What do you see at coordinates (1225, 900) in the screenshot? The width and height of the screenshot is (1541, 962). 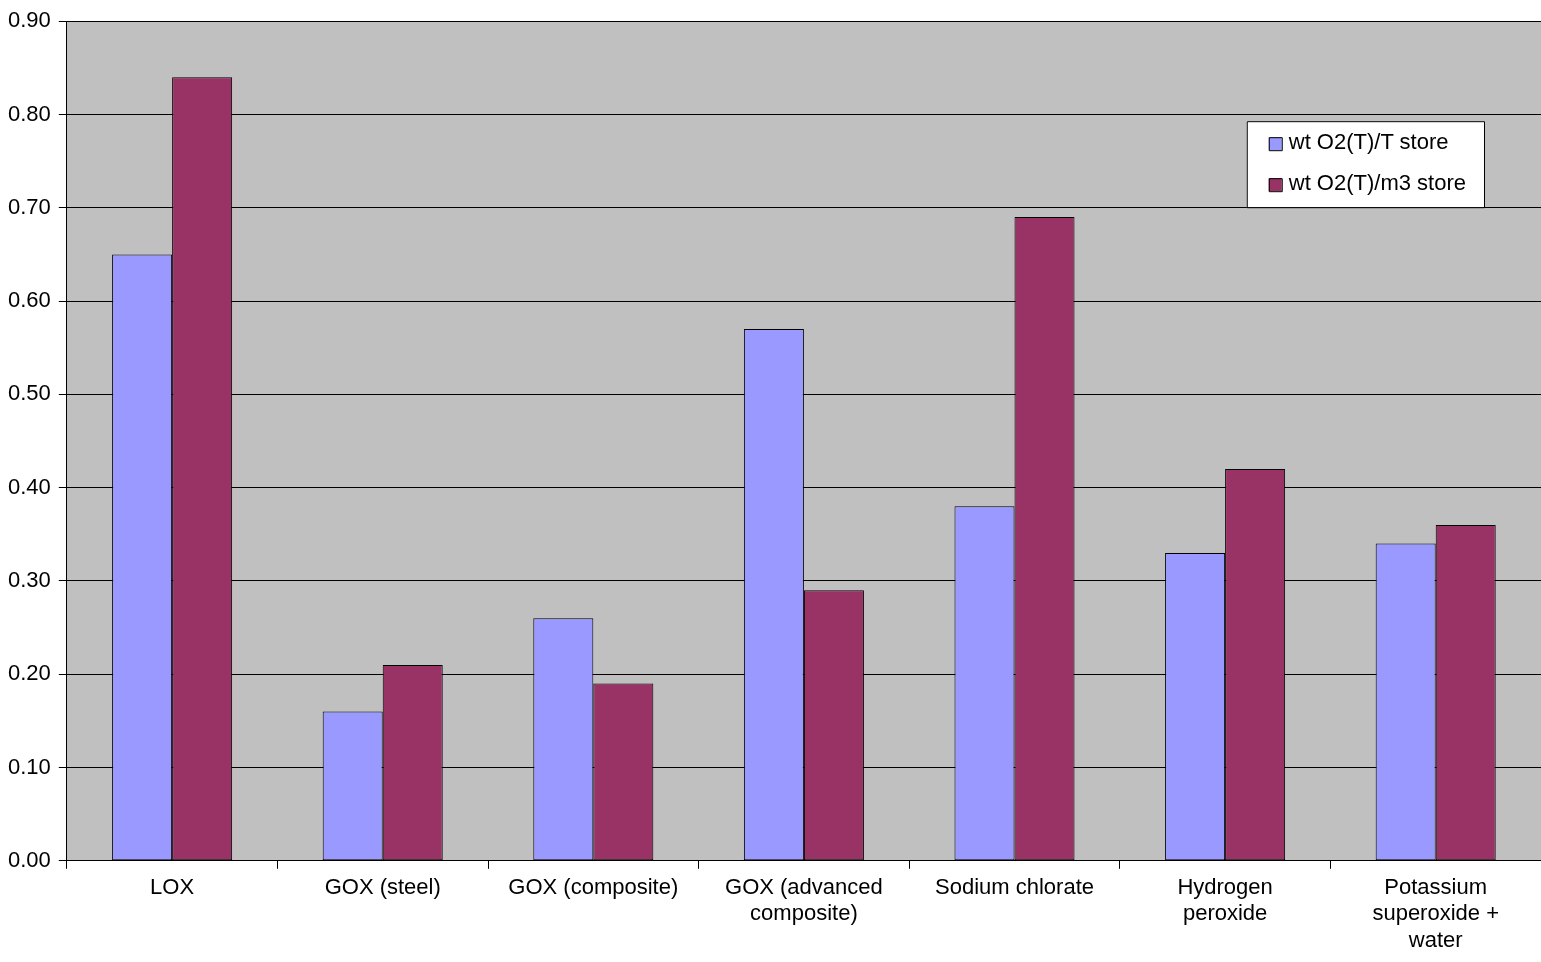 I see `x-tick-label: Hydrogen peroxide` at bounding box center [1225, 900].